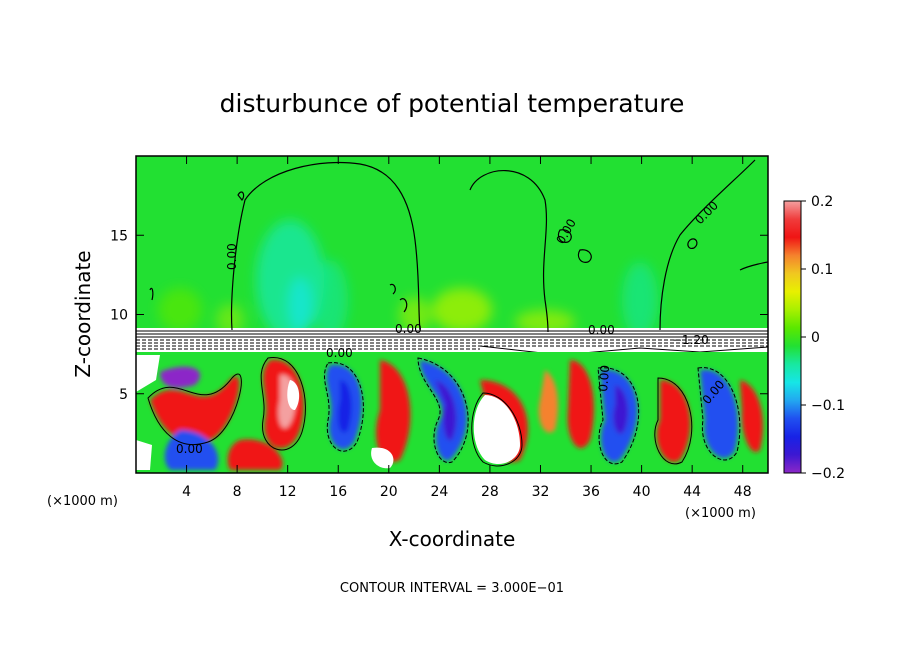 This screenshot has width=904, height=654. What do you see at coordinates (452, 539) in the screenshot?
I see `x-axis-label: X-coordinate` at bounding box center [452, 539].